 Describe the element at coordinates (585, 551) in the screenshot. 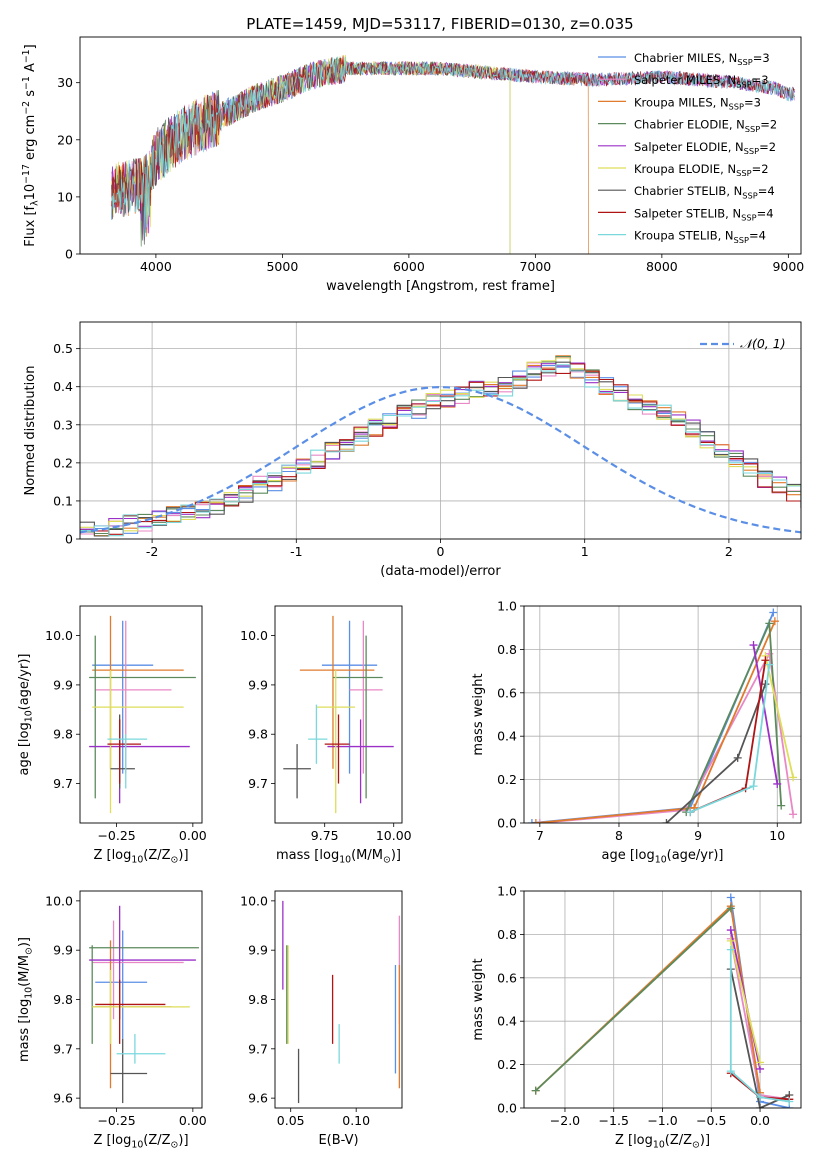

I see `x-tick-label: 1` at that location.